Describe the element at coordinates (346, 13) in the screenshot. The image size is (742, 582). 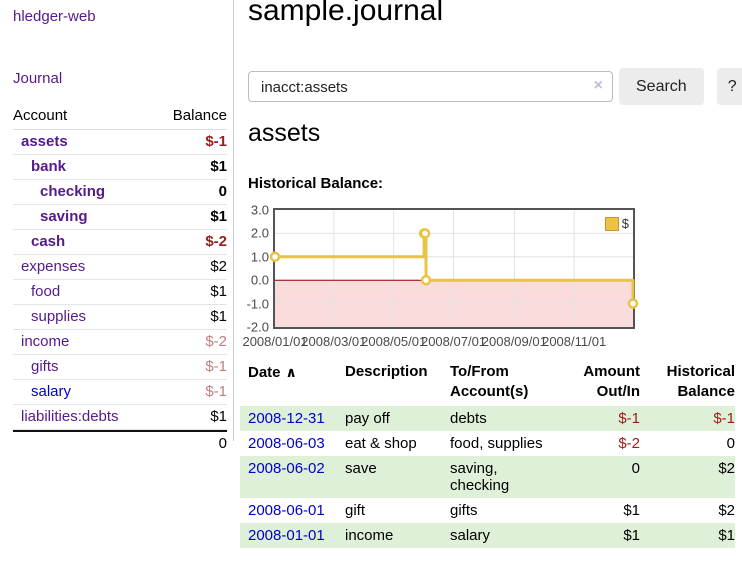
I see `page-title: sample.journal` at that location.